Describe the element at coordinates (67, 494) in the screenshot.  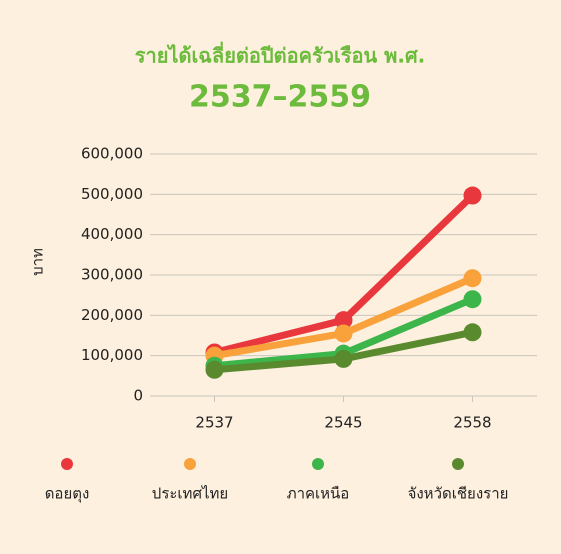
I see `legend-label: ดอยตุง` at that location.